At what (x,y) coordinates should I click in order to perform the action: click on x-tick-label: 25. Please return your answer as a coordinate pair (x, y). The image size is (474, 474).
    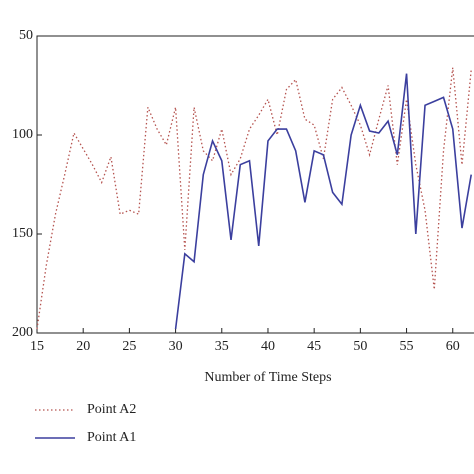
    Looking at the image, I should click on (129, 346).